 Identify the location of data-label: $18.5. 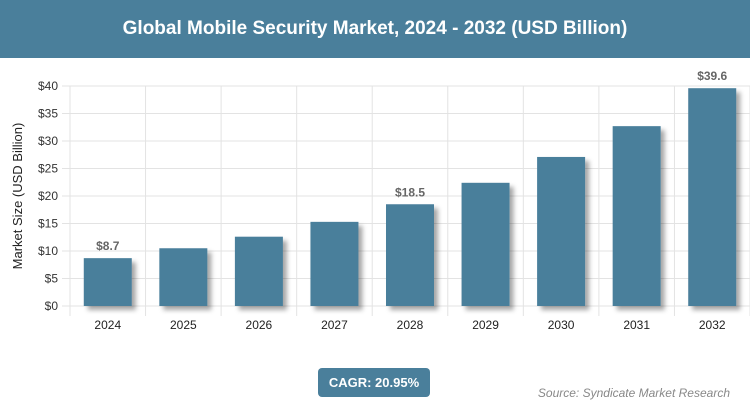
(410, 192).